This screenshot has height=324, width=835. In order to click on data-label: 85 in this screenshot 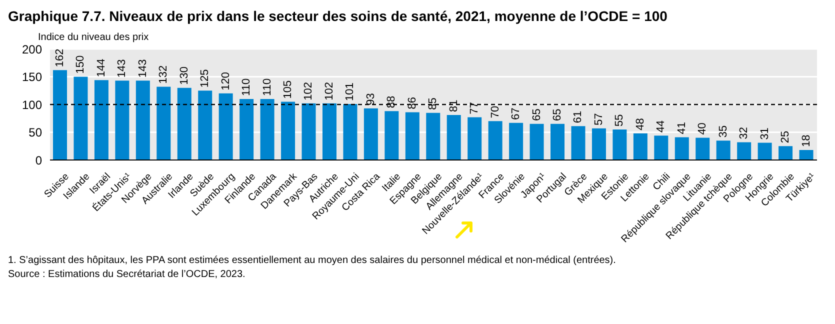, I will do `click(433, 104)`.